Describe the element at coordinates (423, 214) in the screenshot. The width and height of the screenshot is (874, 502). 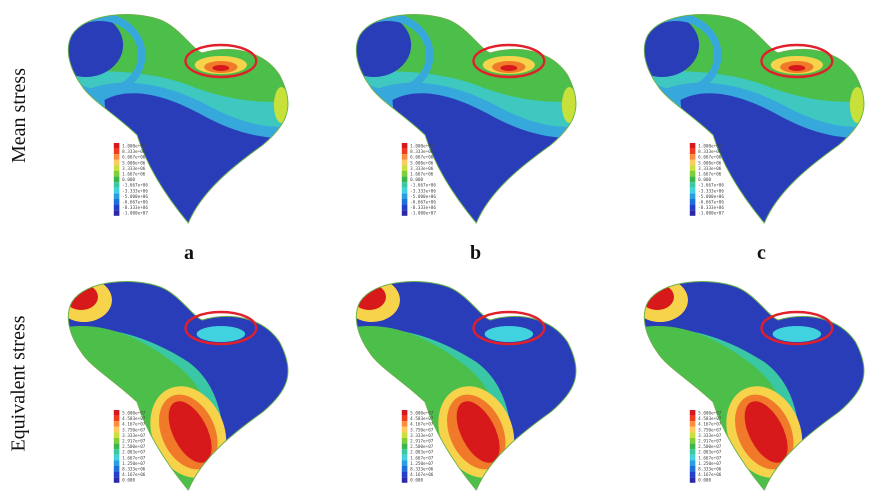
I see `legend-label: -1.000e+07` at that location.